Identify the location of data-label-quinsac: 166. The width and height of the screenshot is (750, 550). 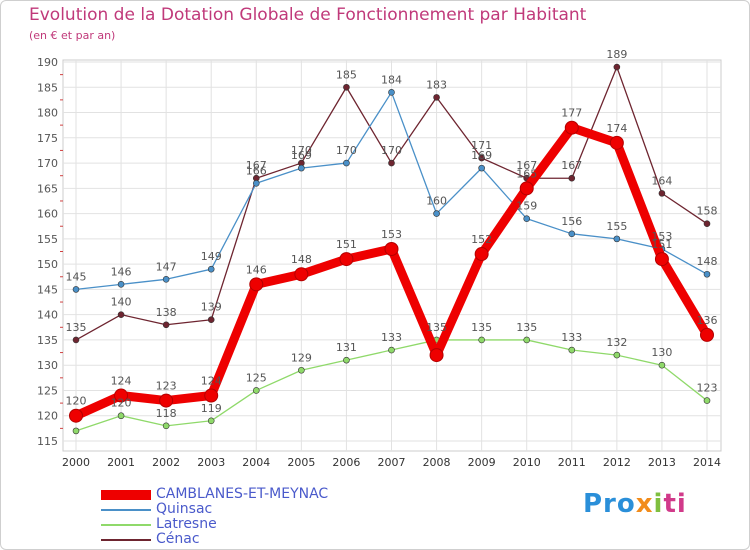
(256, 170).